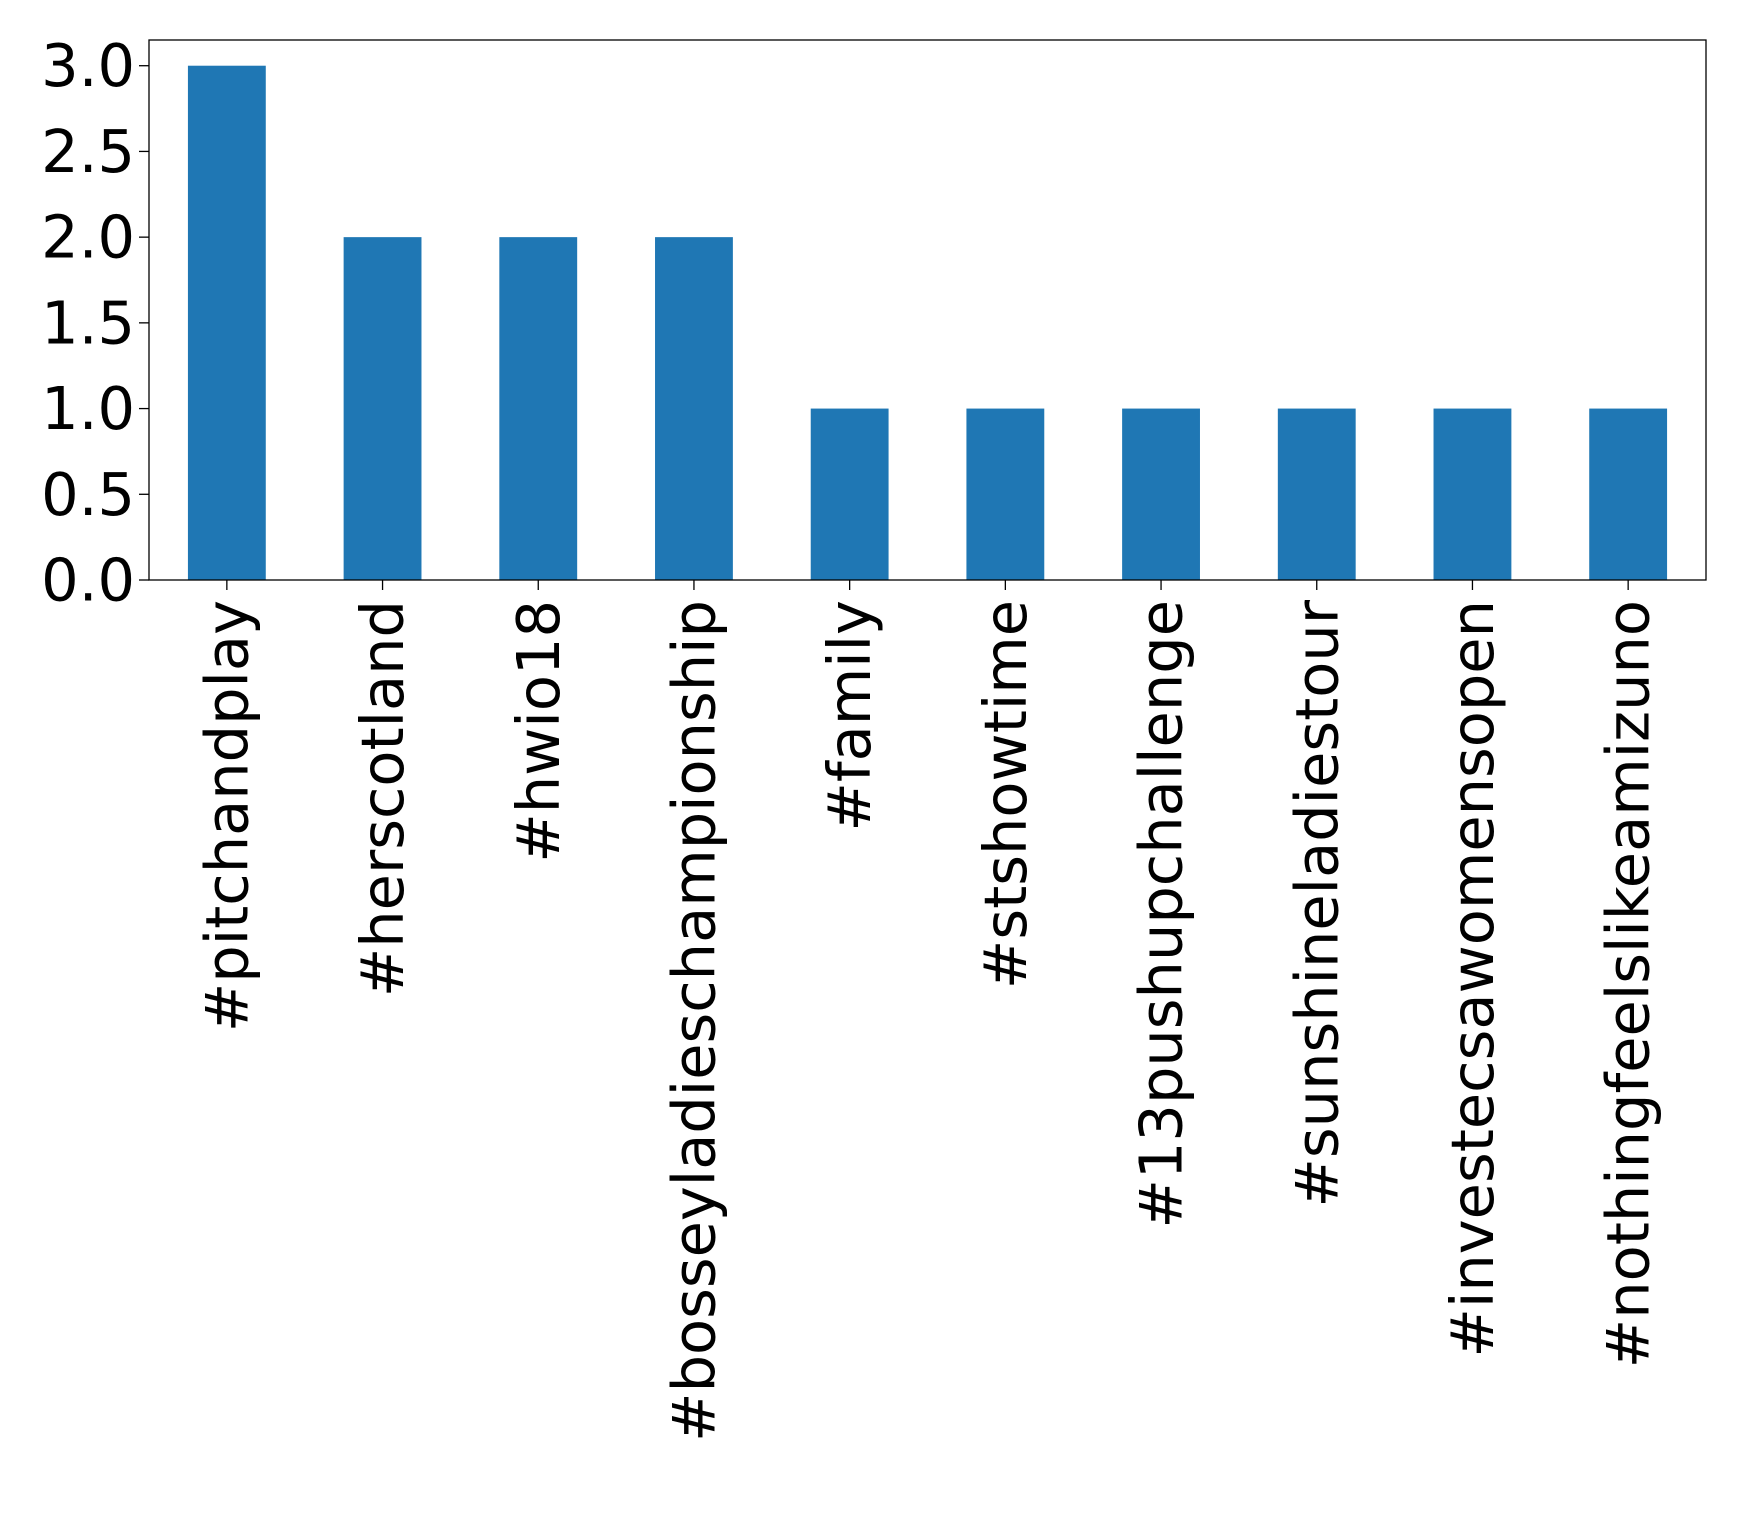 The width and height of the screenshot is (1739, 1523). I want to click on x-tick-label: #sunshineladiestour, so click(1316, 903).